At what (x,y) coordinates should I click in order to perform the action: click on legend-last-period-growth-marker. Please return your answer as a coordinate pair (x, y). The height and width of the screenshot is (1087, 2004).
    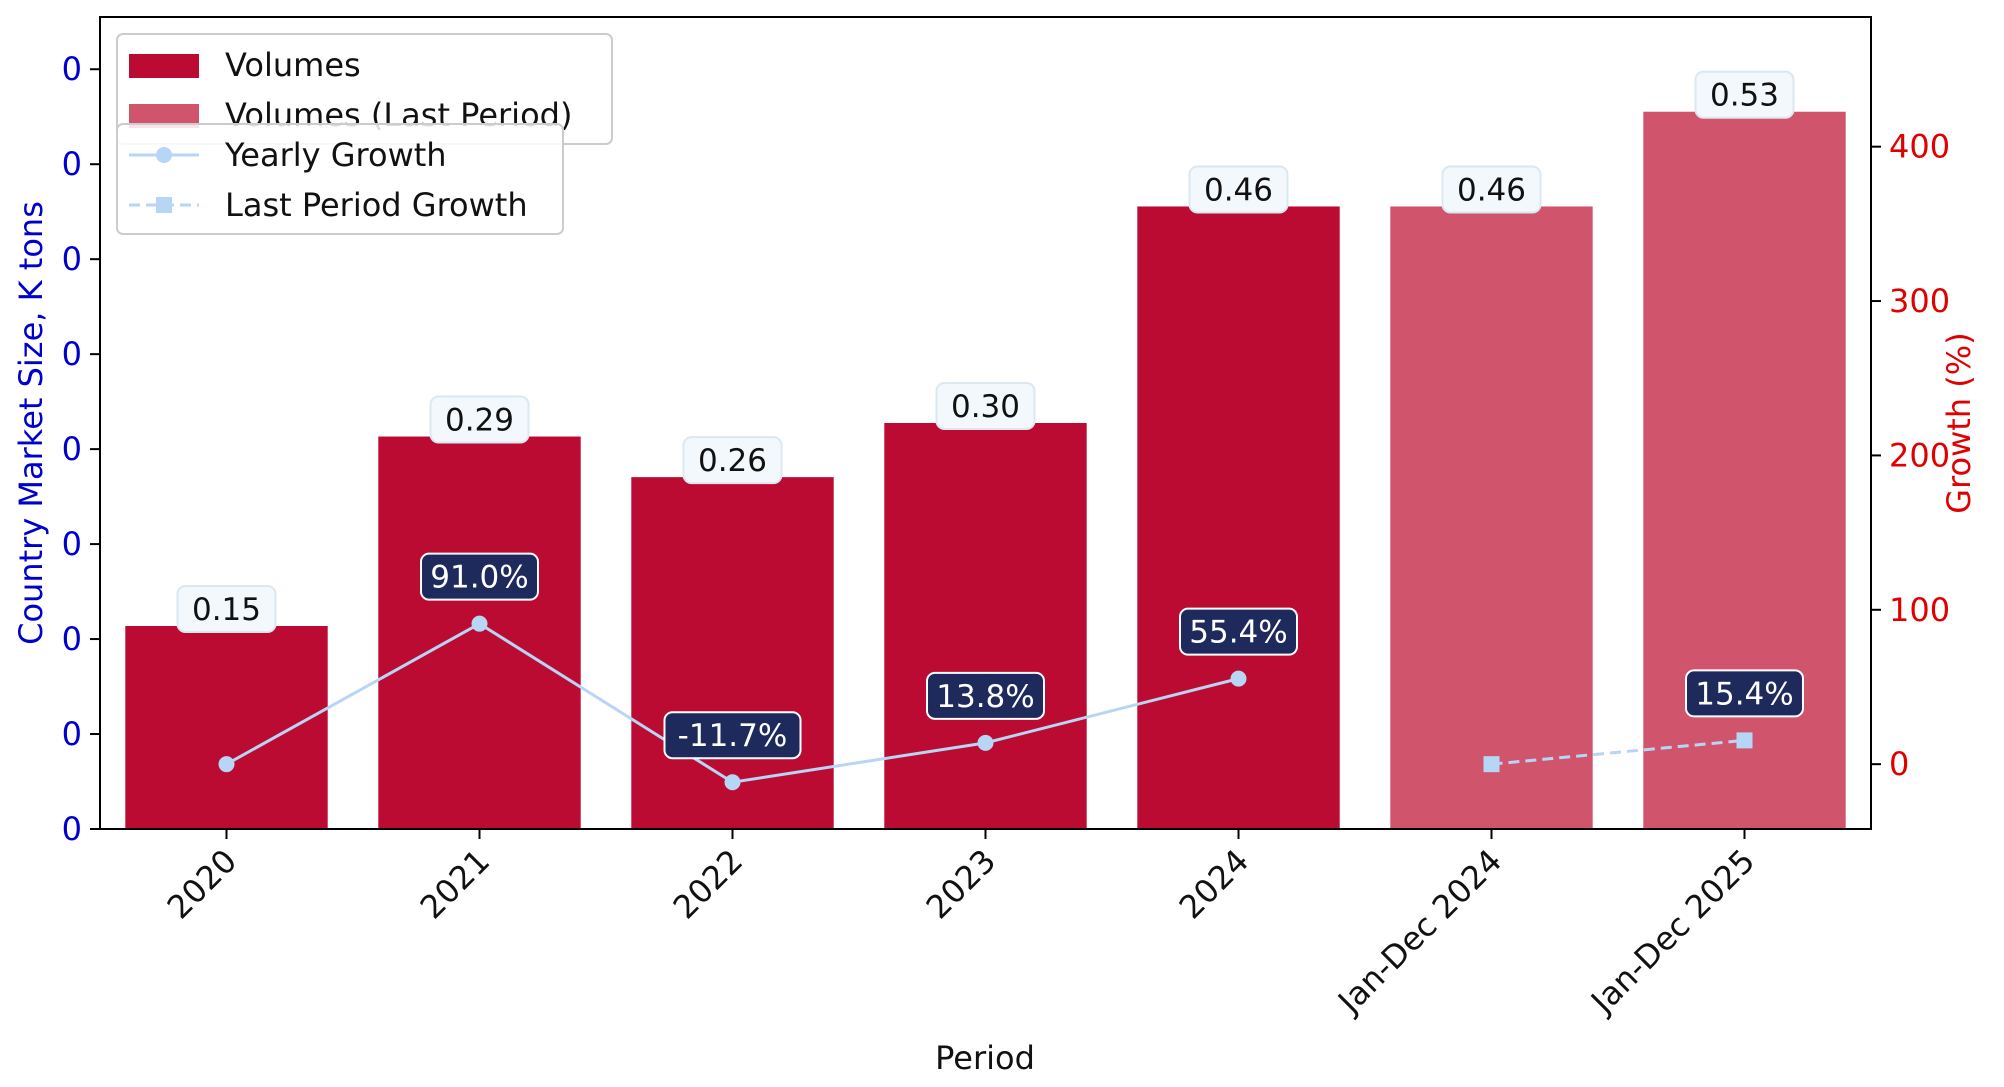
    Looking at the image, I should click on (164, 205).